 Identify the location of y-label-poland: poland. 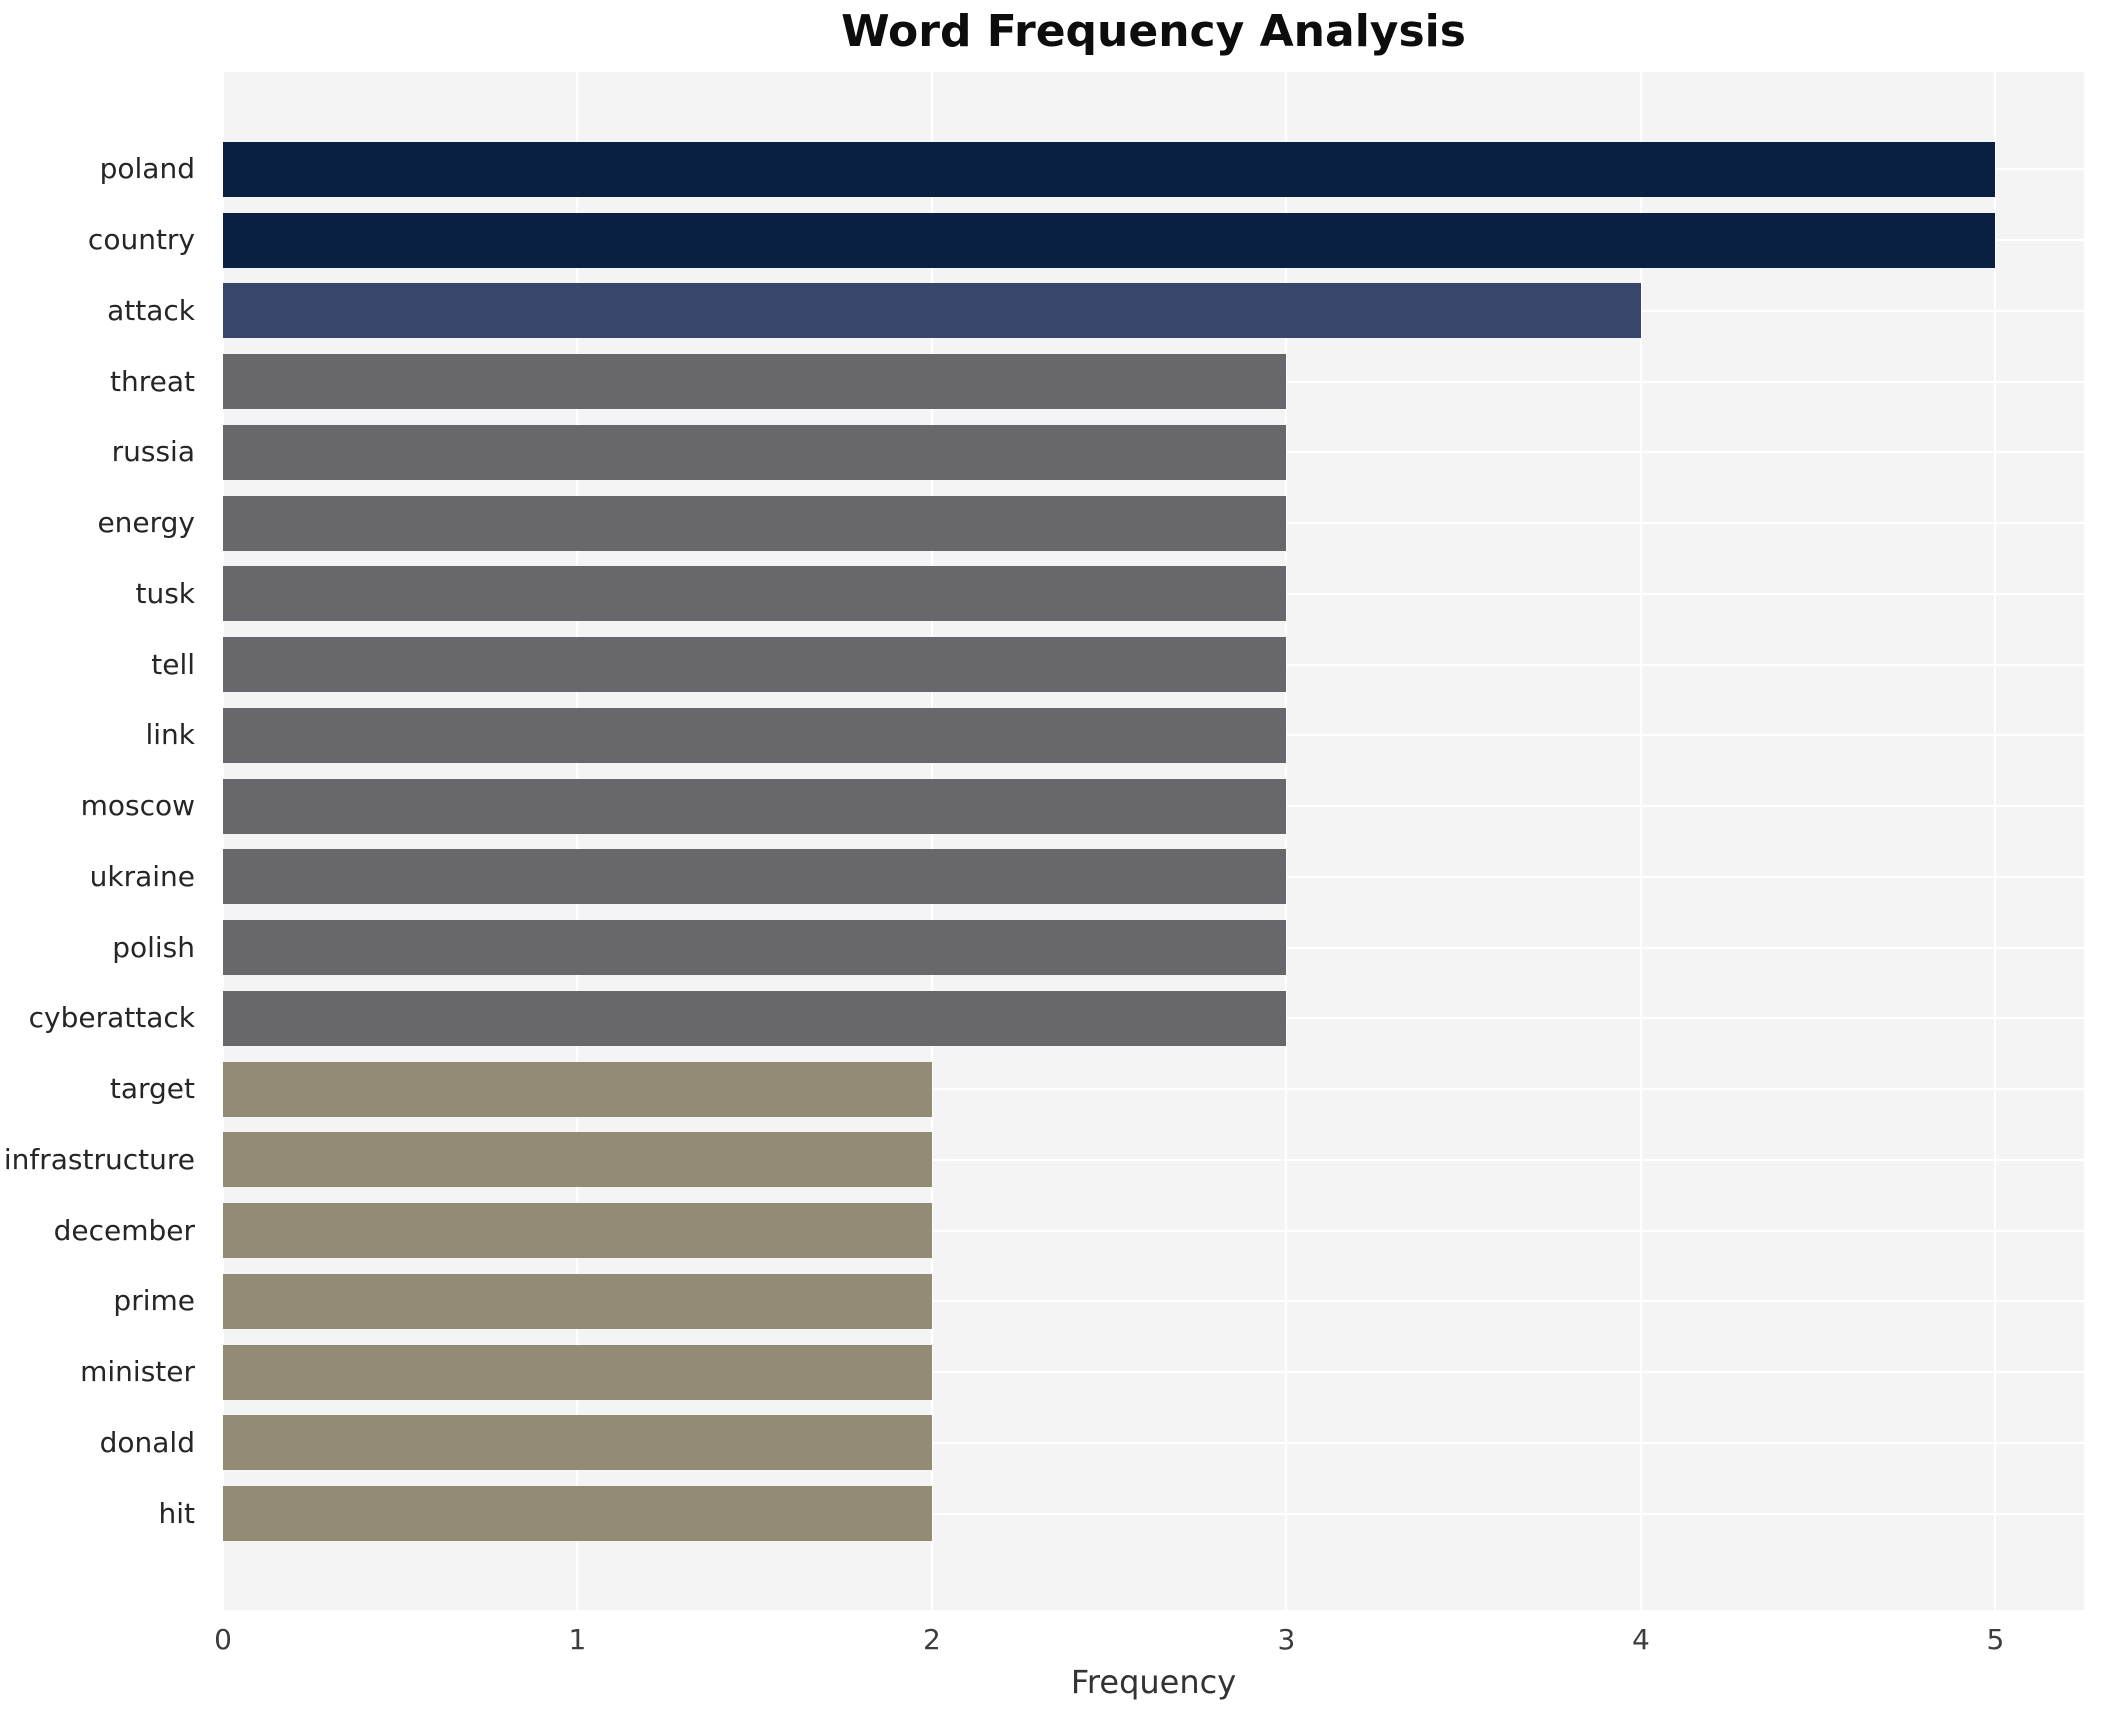
(147, 169).